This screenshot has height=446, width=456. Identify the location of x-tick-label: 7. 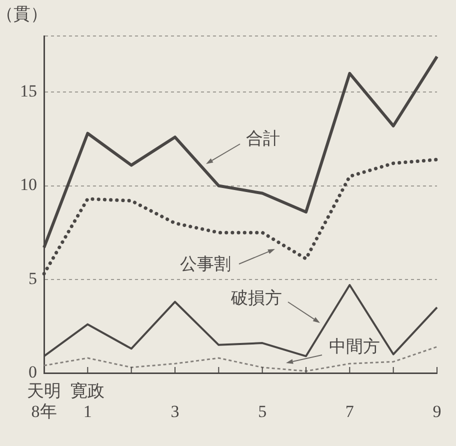
(349, 412).